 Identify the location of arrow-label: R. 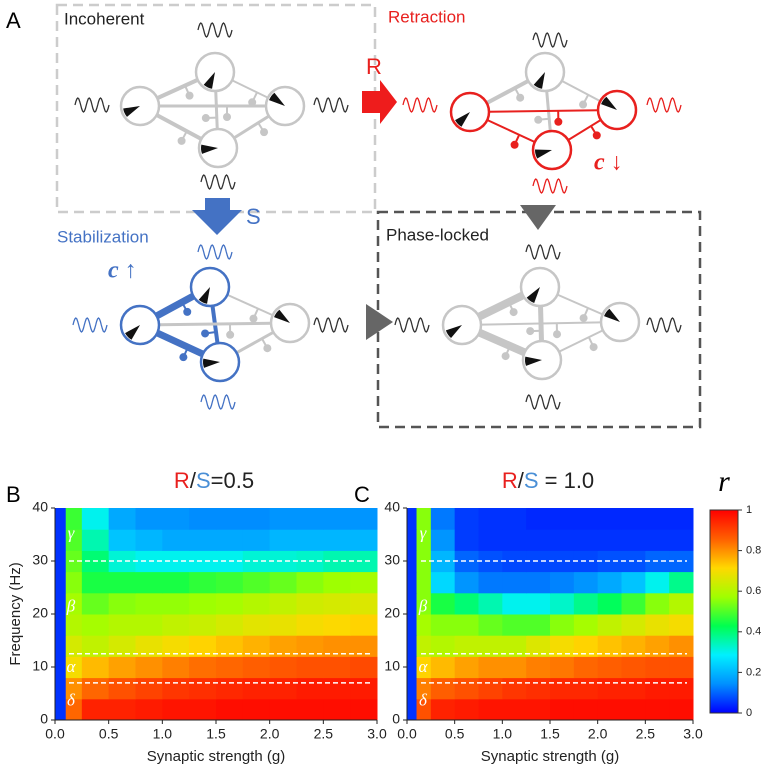
(374, 66).